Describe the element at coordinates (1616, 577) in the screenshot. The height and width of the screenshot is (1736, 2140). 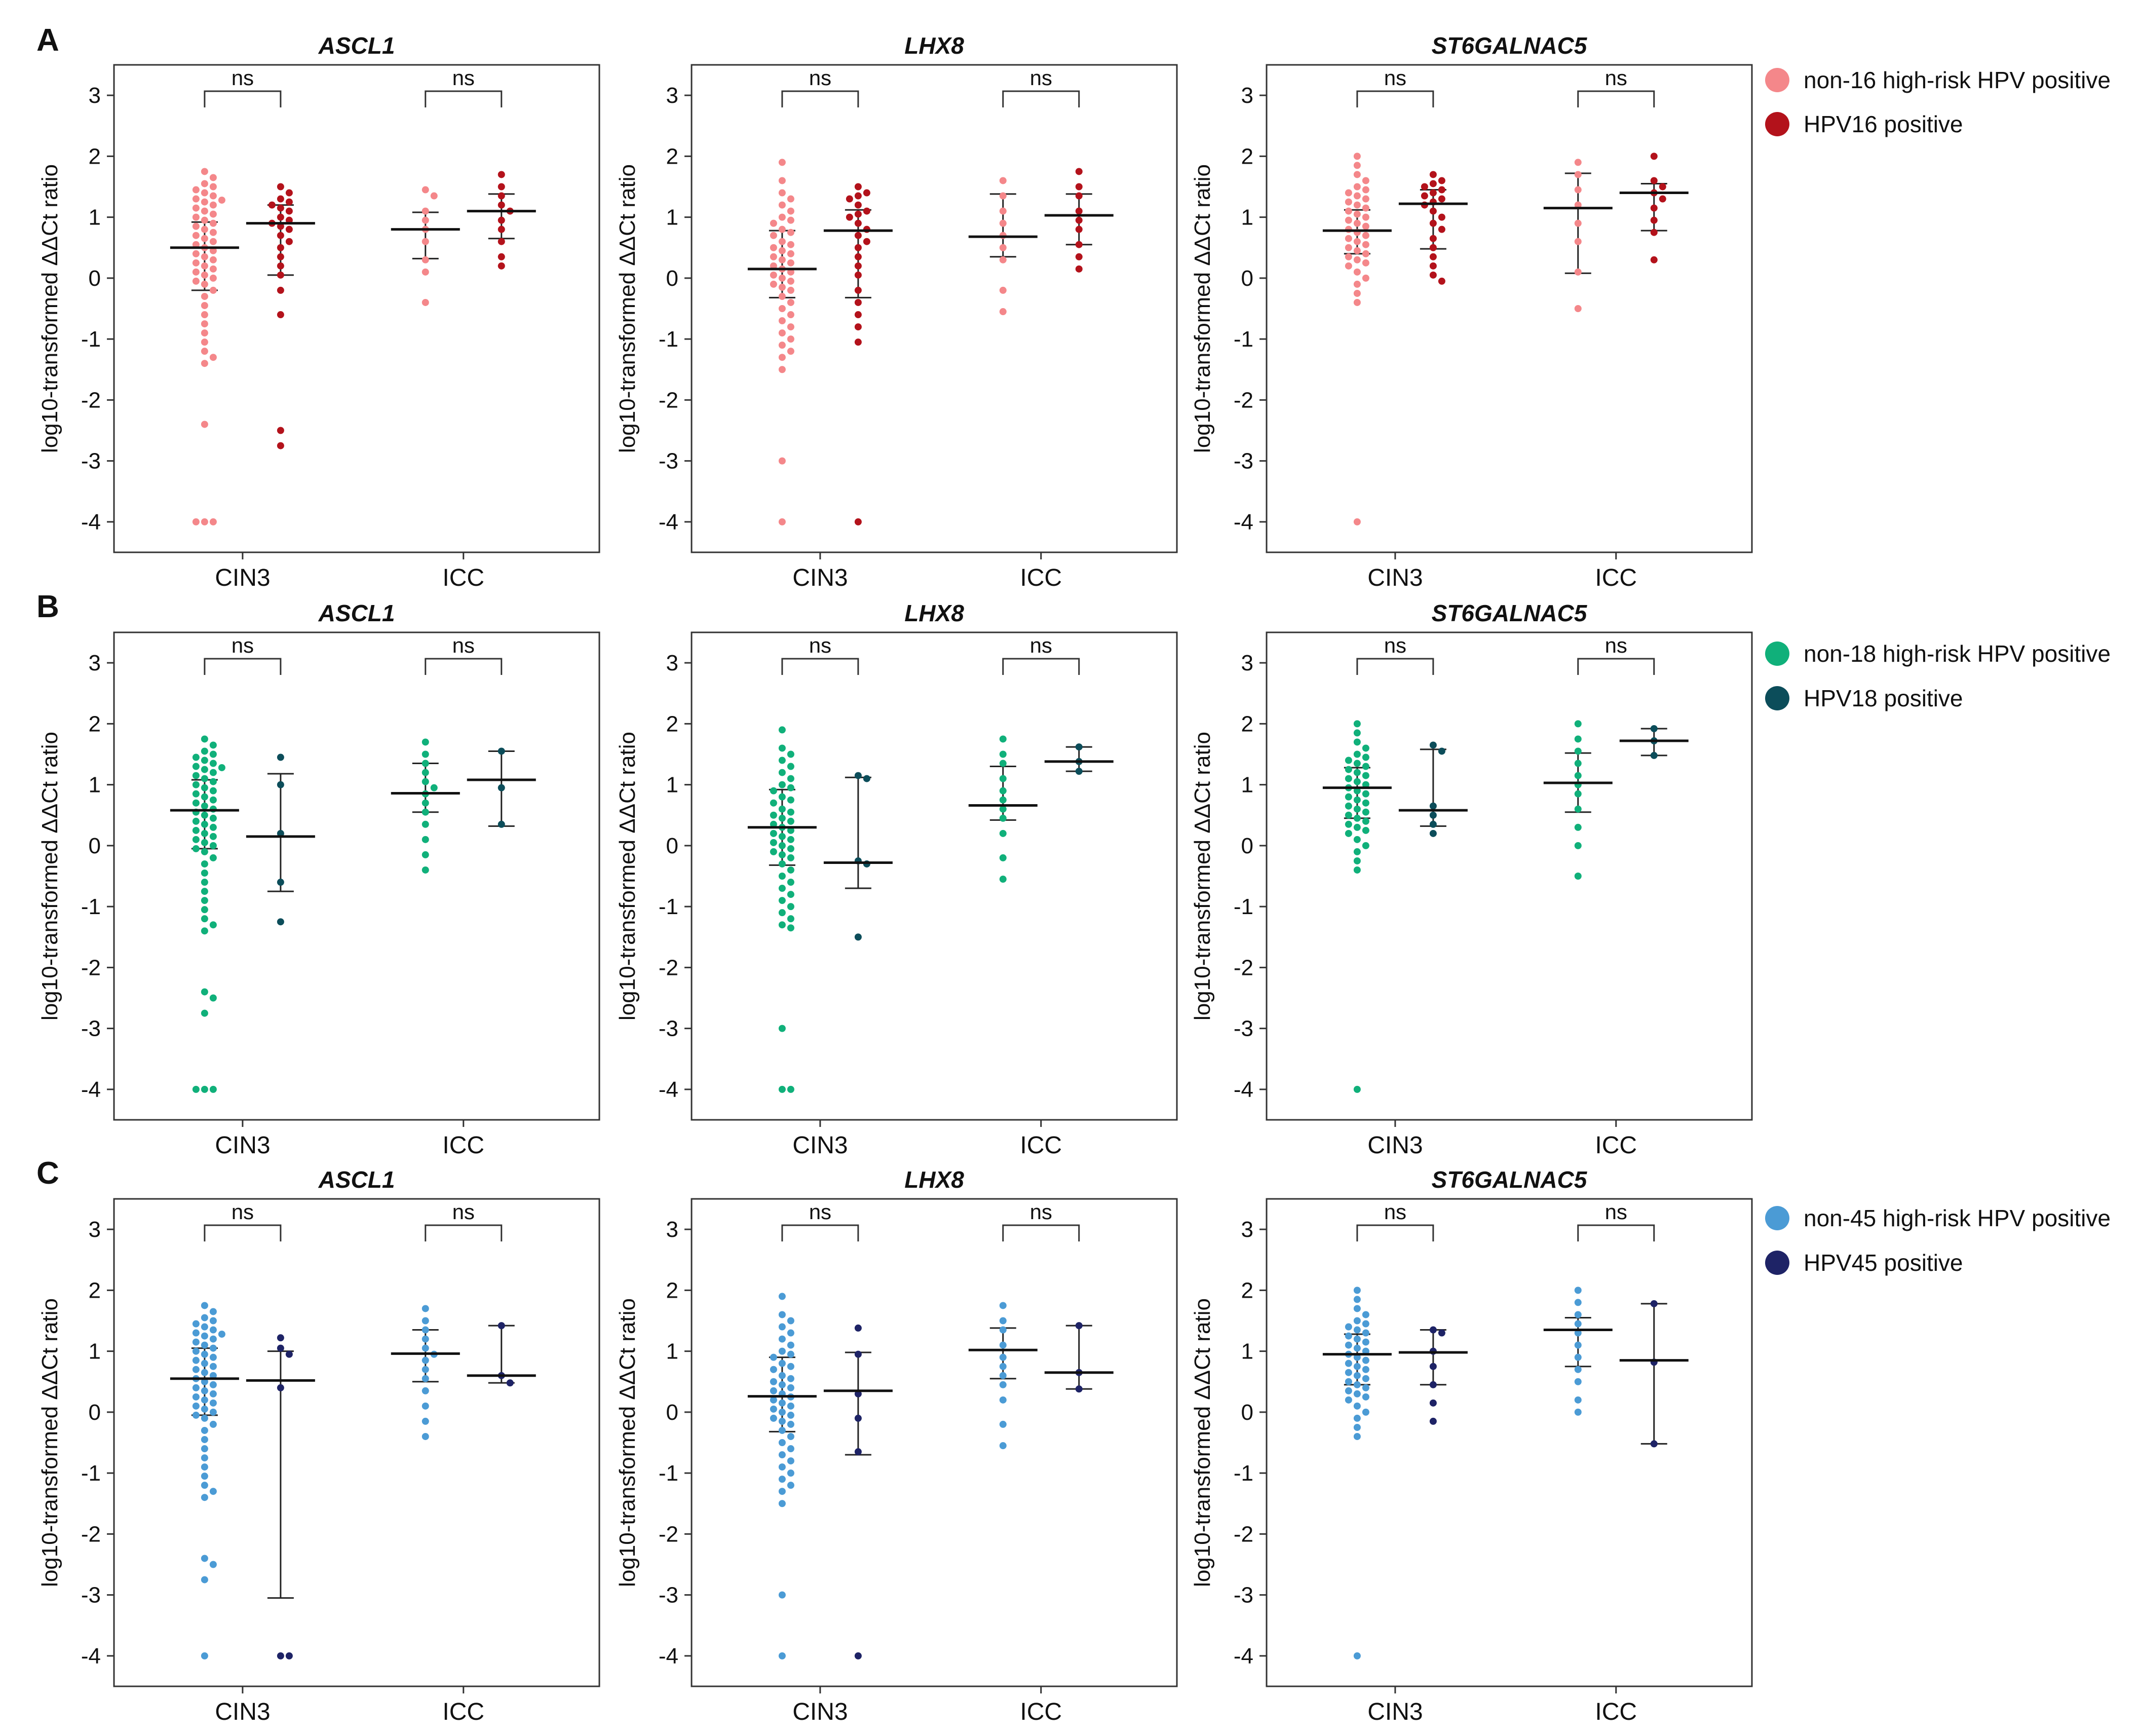
I see `x-category-label: ICC` at that location.